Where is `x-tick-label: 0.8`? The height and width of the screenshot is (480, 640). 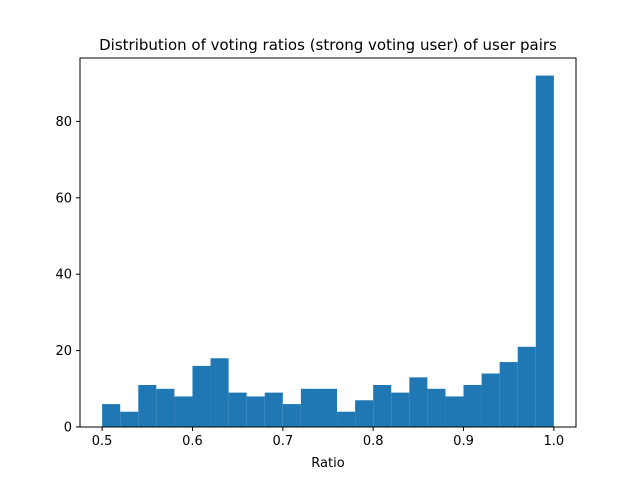 x-tick-label: 0.8 is located at coordinates (373, 441).